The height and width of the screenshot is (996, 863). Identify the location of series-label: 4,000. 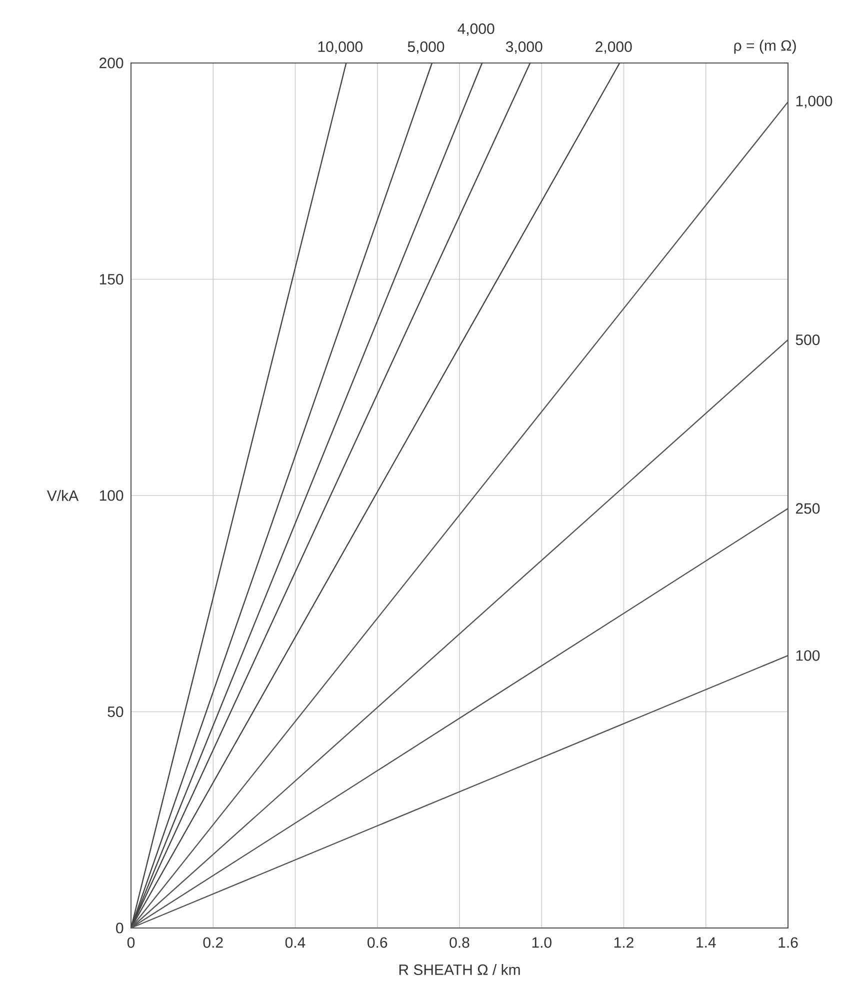
(476, 29).